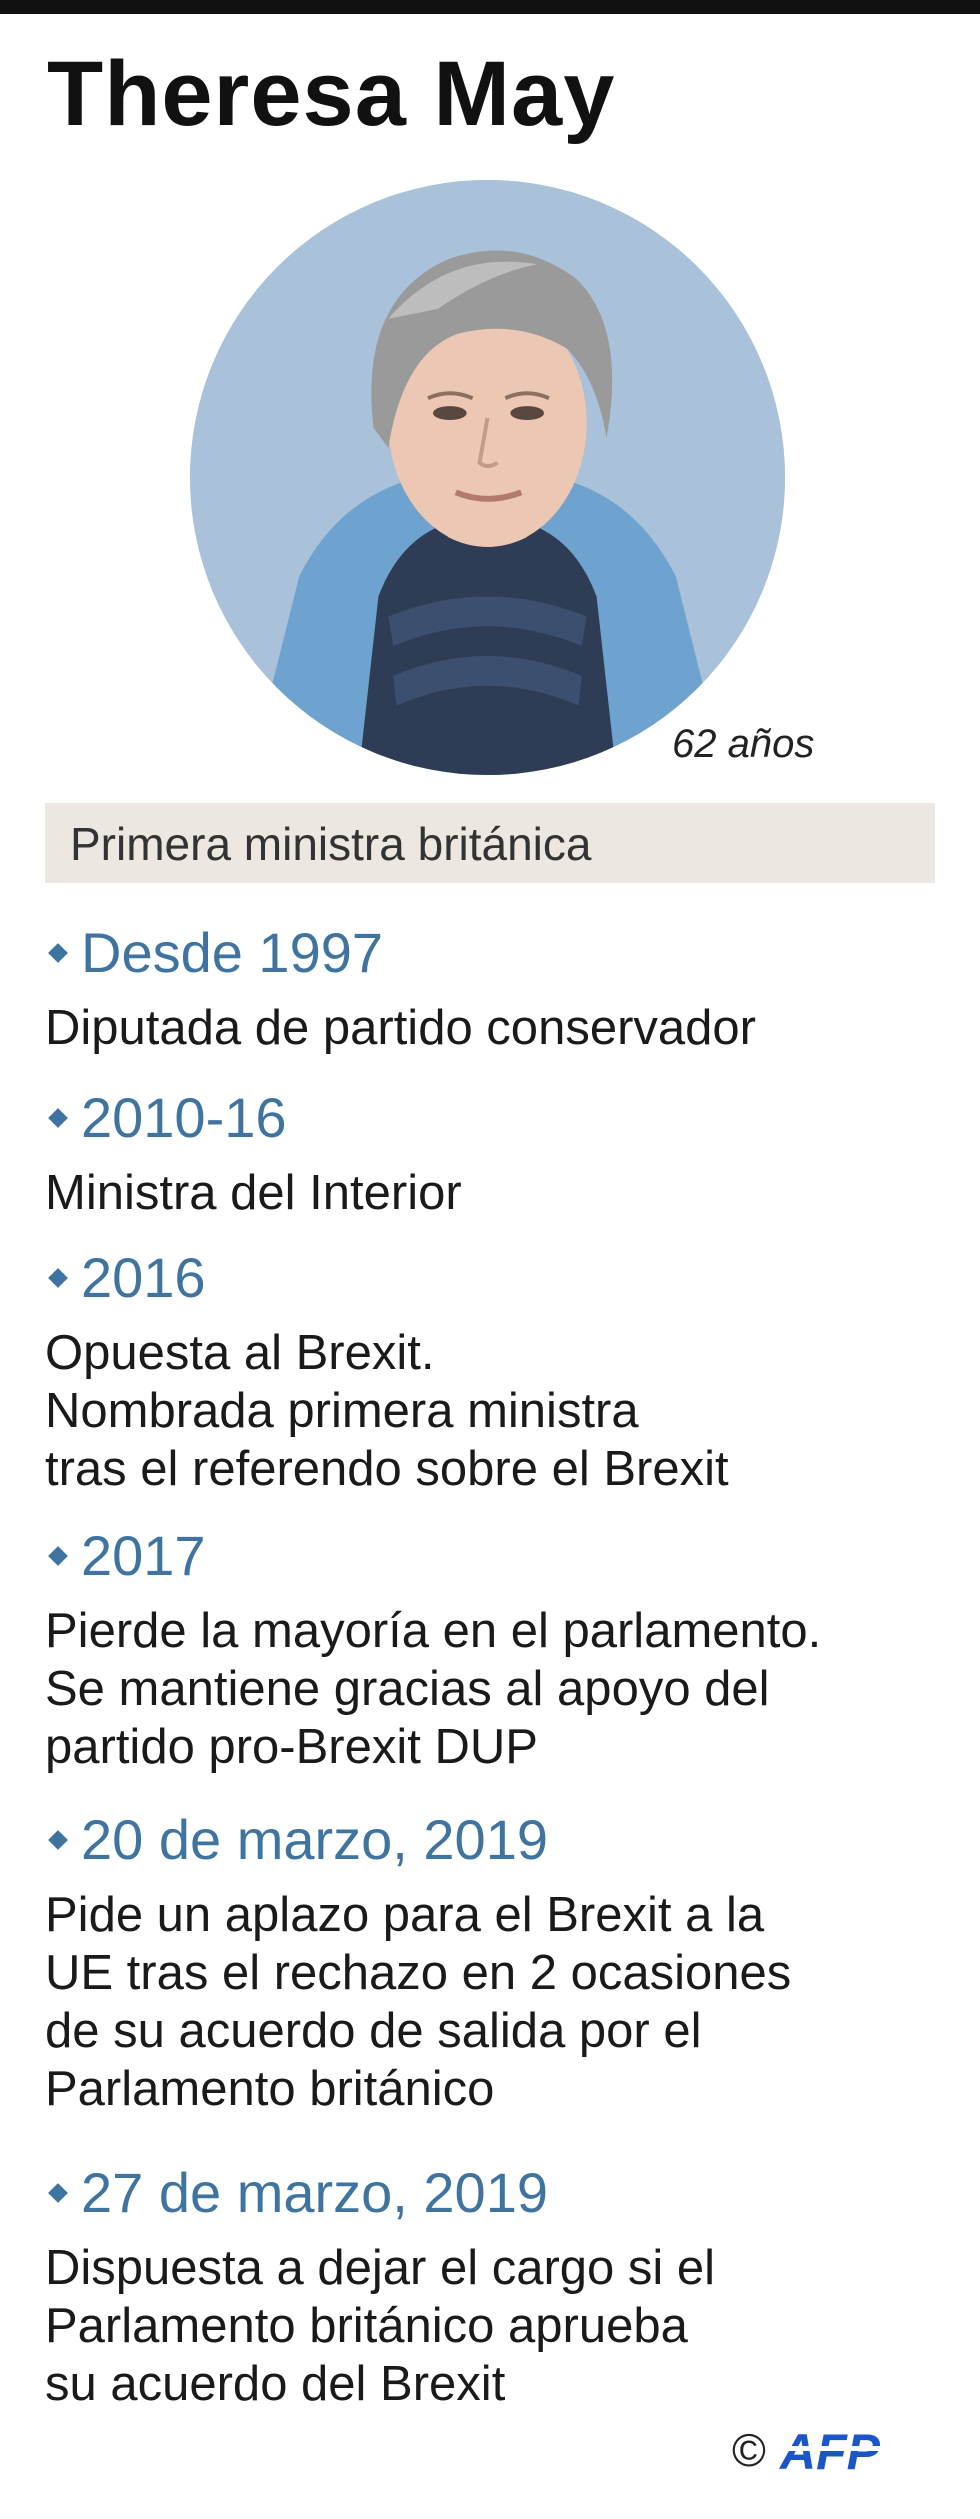 The image size is (980, 2519). I want to click on credit-line: © AFP, so click(829, 2450).